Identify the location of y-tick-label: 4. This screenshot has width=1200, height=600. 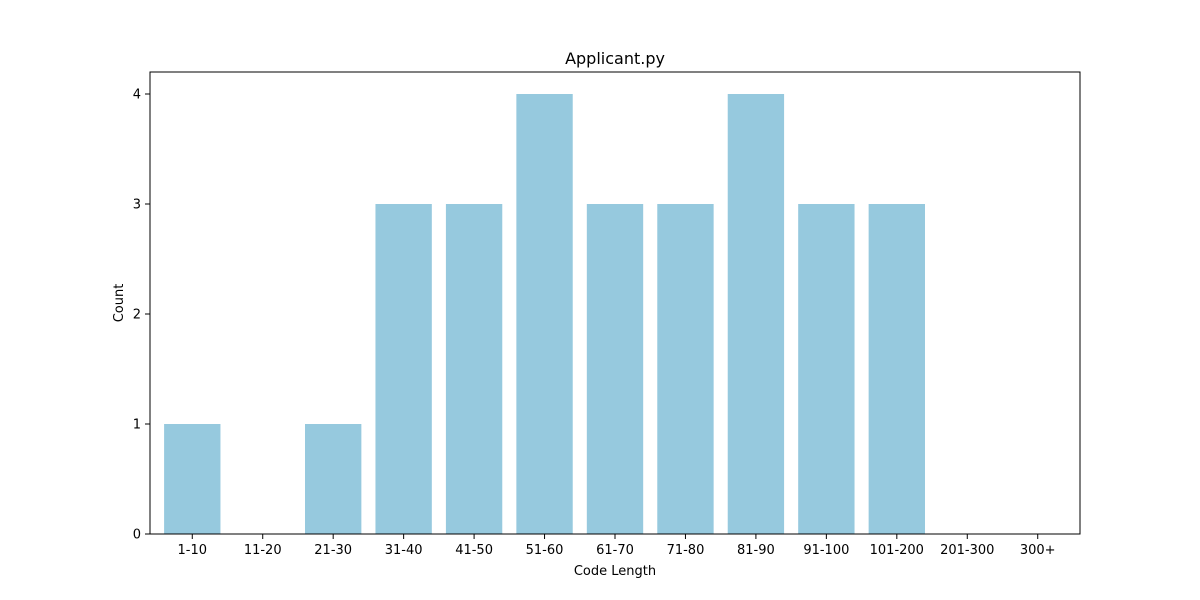
(137, 95).